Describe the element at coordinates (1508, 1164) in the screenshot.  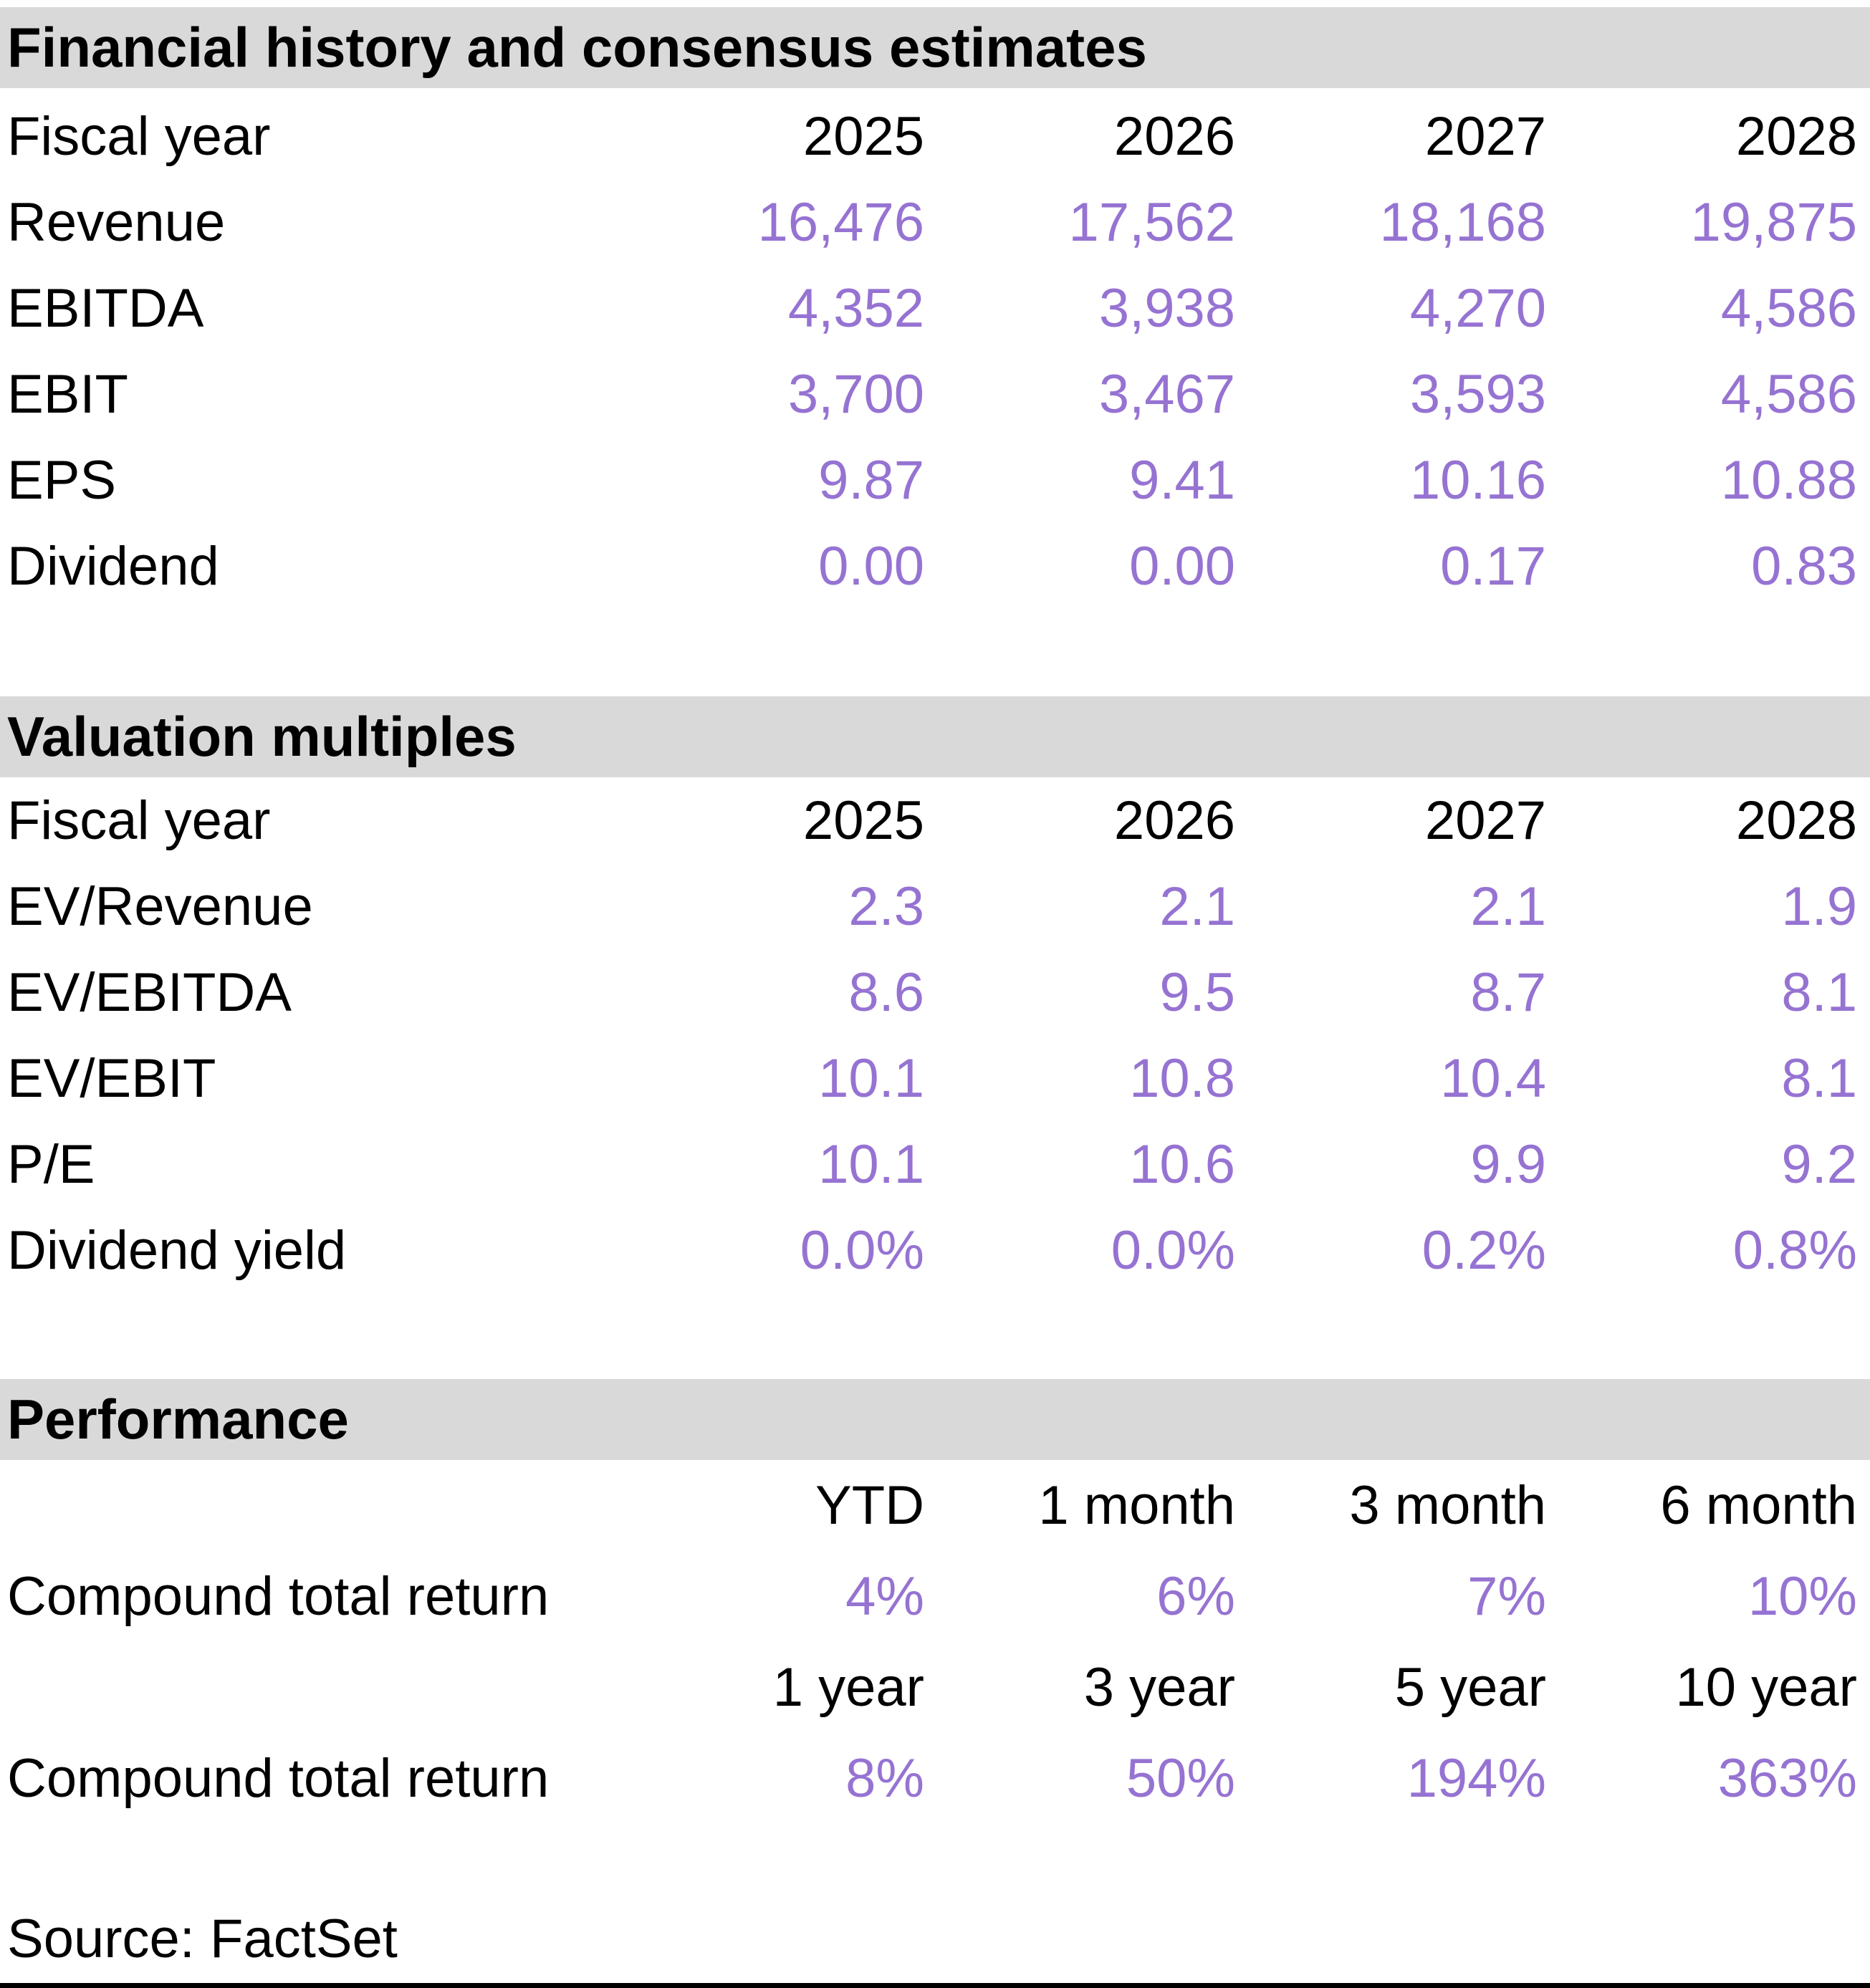
I see `pe-2027: 9.9` at that location.